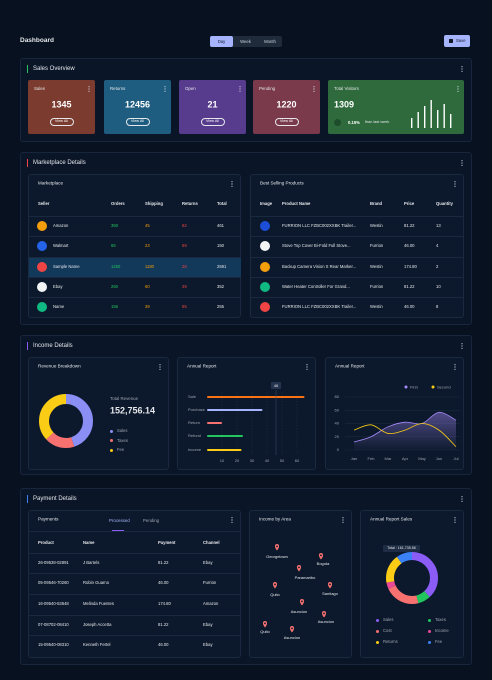 The width and height of the screenshot is (492, 680). Describe the element at coordinates (442, 630) in the screenshot. I see `legend-label: Income` at that location.